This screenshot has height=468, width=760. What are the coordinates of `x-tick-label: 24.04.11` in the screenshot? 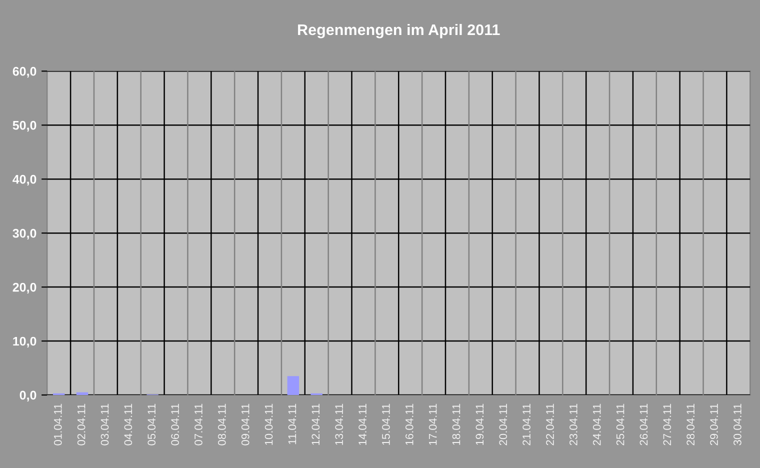 It's located at (596, 425).